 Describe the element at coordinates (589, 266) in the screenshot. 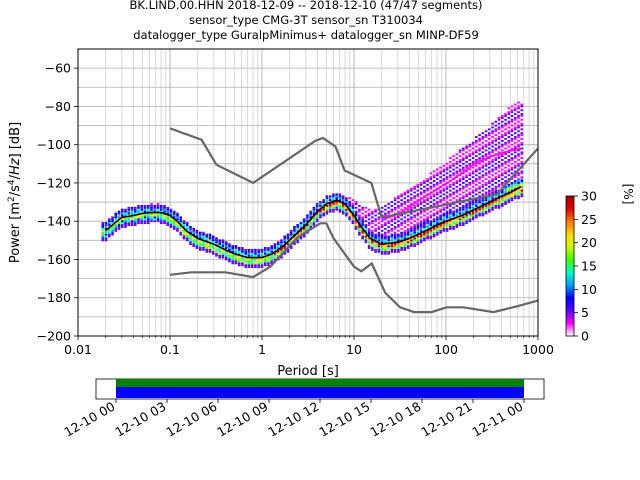

I see `colorbar-tick-label: 15` at that location.